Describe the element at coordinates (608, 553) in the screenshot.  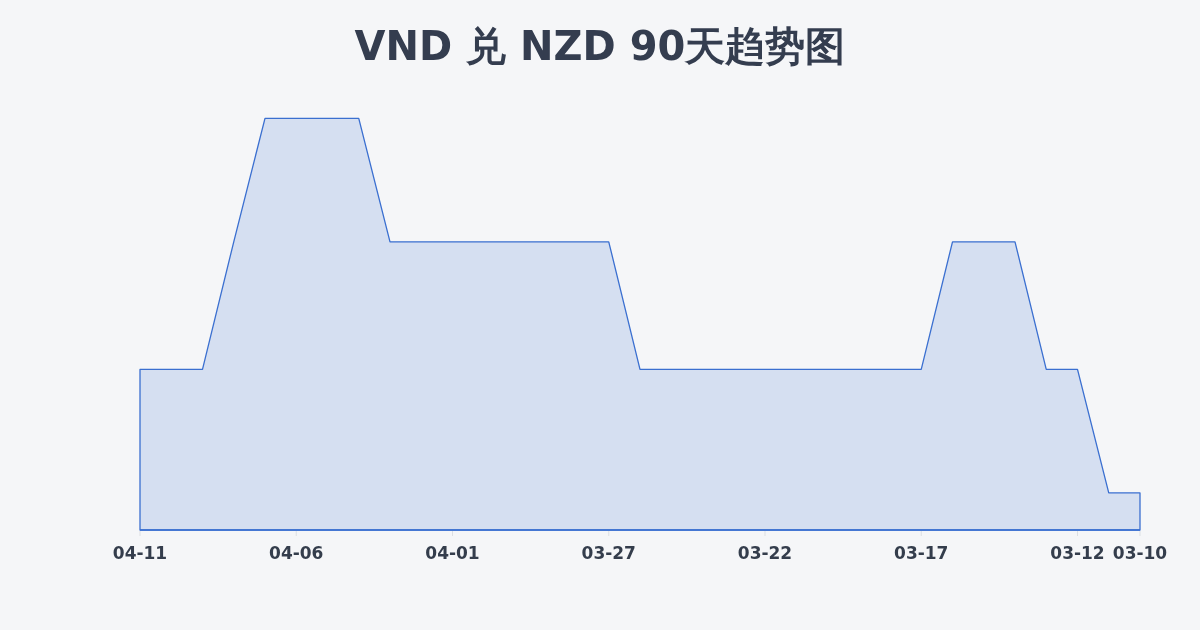
I see `x-tick-label: 03-27` at that location.